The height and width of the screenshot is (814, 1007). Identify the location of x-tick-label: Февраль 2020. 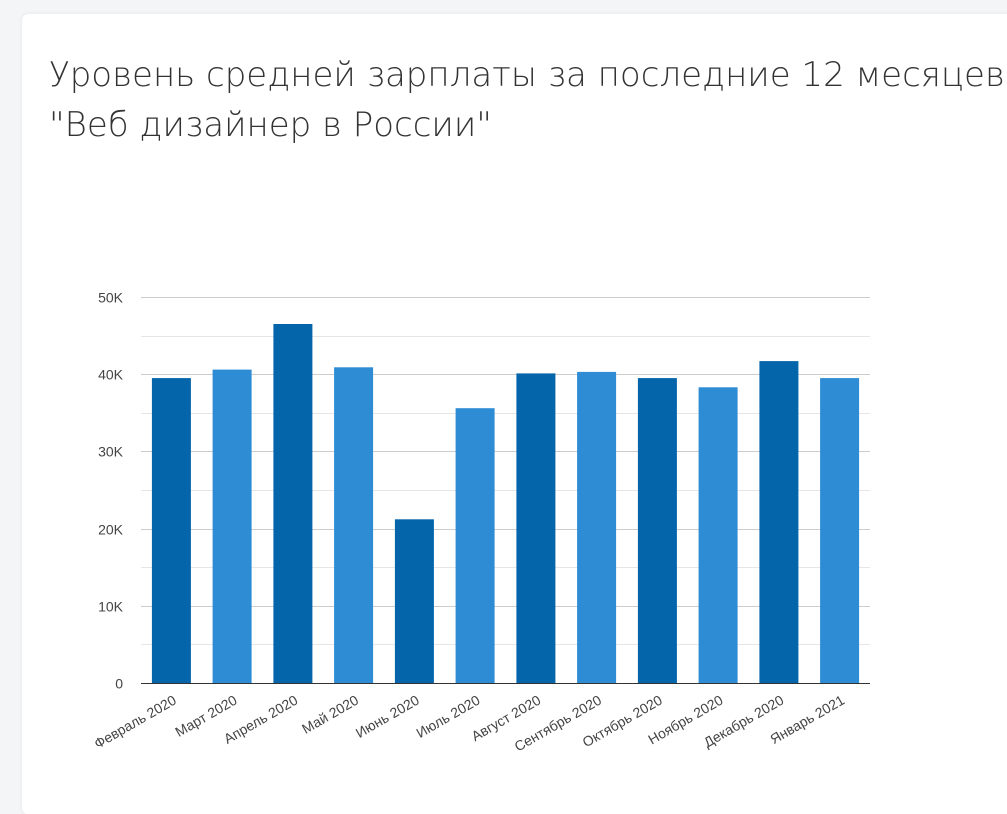
(135, 722).